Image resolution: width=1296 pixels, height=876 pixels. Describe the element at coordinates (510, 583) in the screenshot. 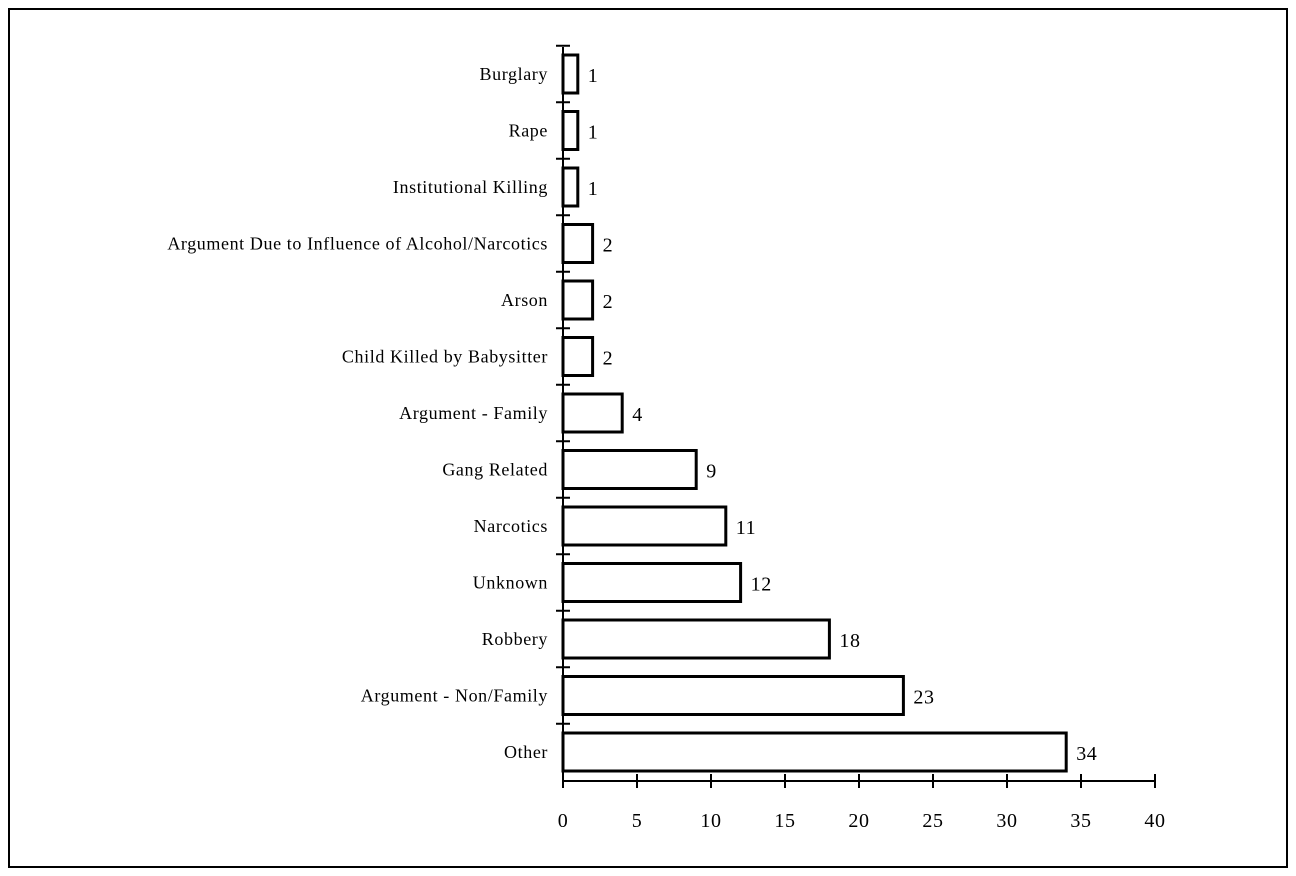

I see `category-label: Unknown` at that location.